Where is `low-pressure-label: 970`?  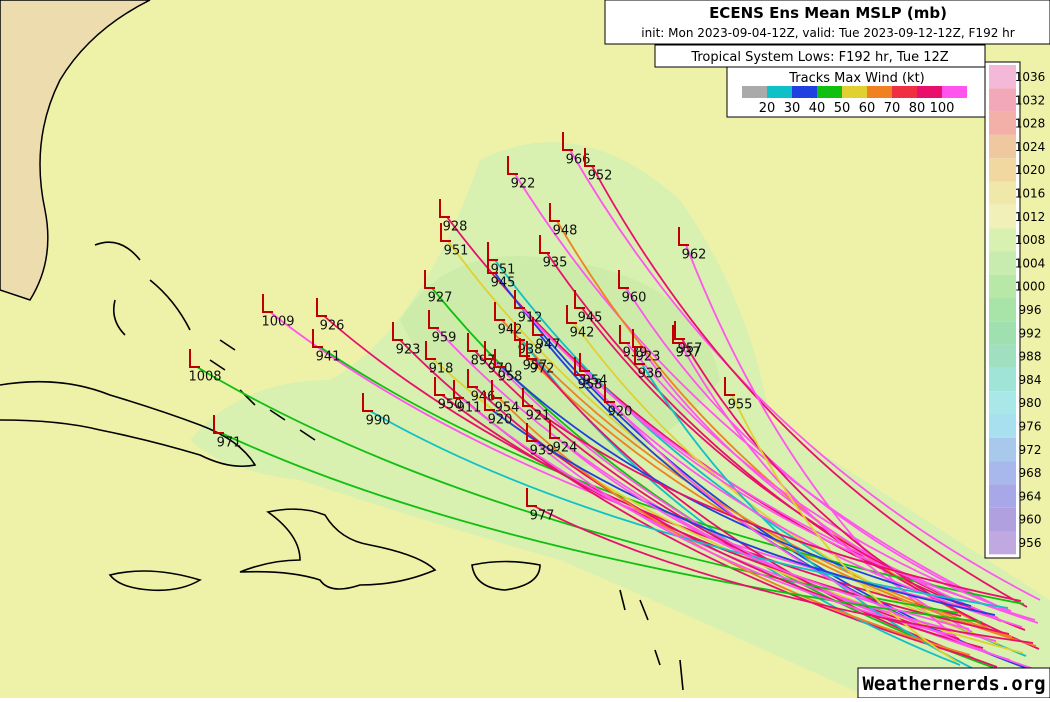
low-pressure-label: 970 is located at coordinates (500, 369).